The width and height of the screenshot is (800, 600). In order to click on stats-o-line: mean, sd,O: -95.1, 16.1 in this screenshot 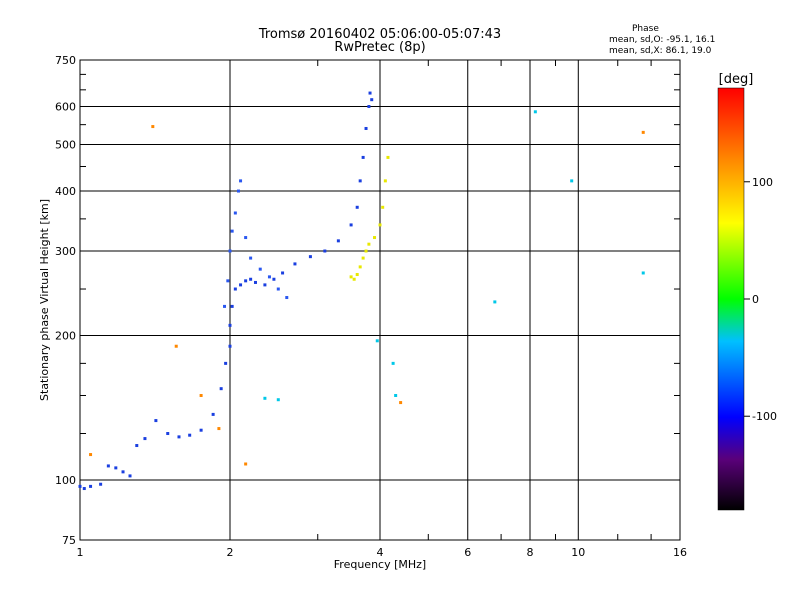, I will do `click(662, 40)`.